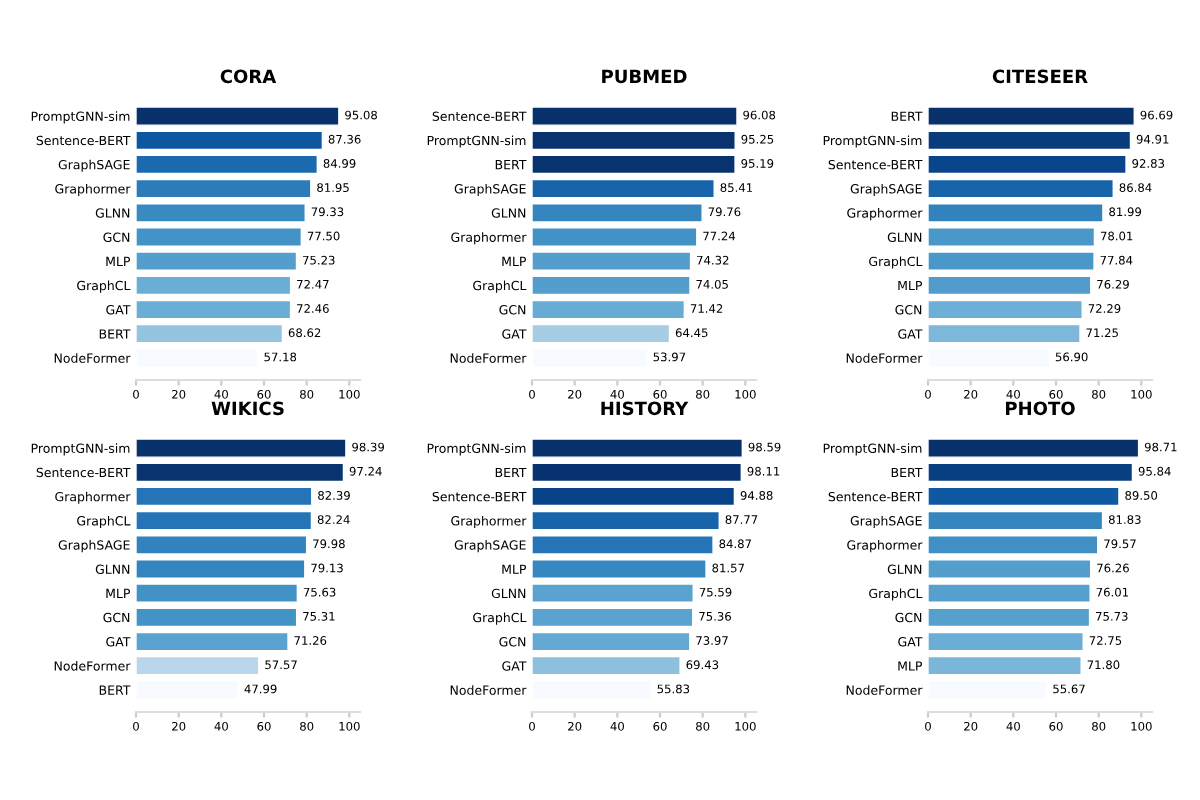 The image size is (1200, 800). What do you see at coordinates (644, 76) in the screenshot?
I see `chart-title: PUBMED` at bounding box center [644, 76].